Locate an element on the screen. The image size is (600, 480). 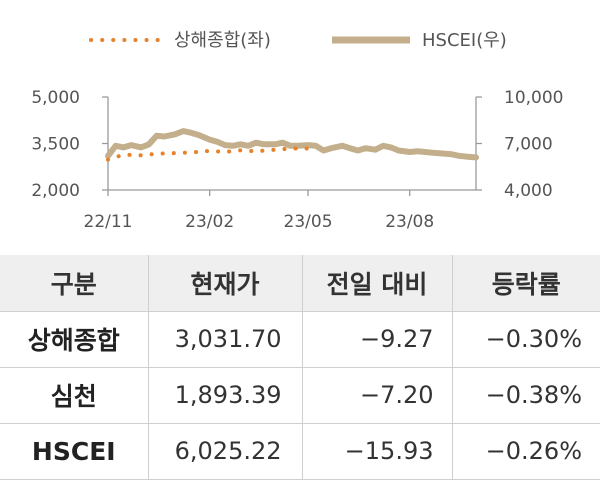
table-row: 심천 1,893.39 −7.20 −0.38% is located at coordinates (300, 395).